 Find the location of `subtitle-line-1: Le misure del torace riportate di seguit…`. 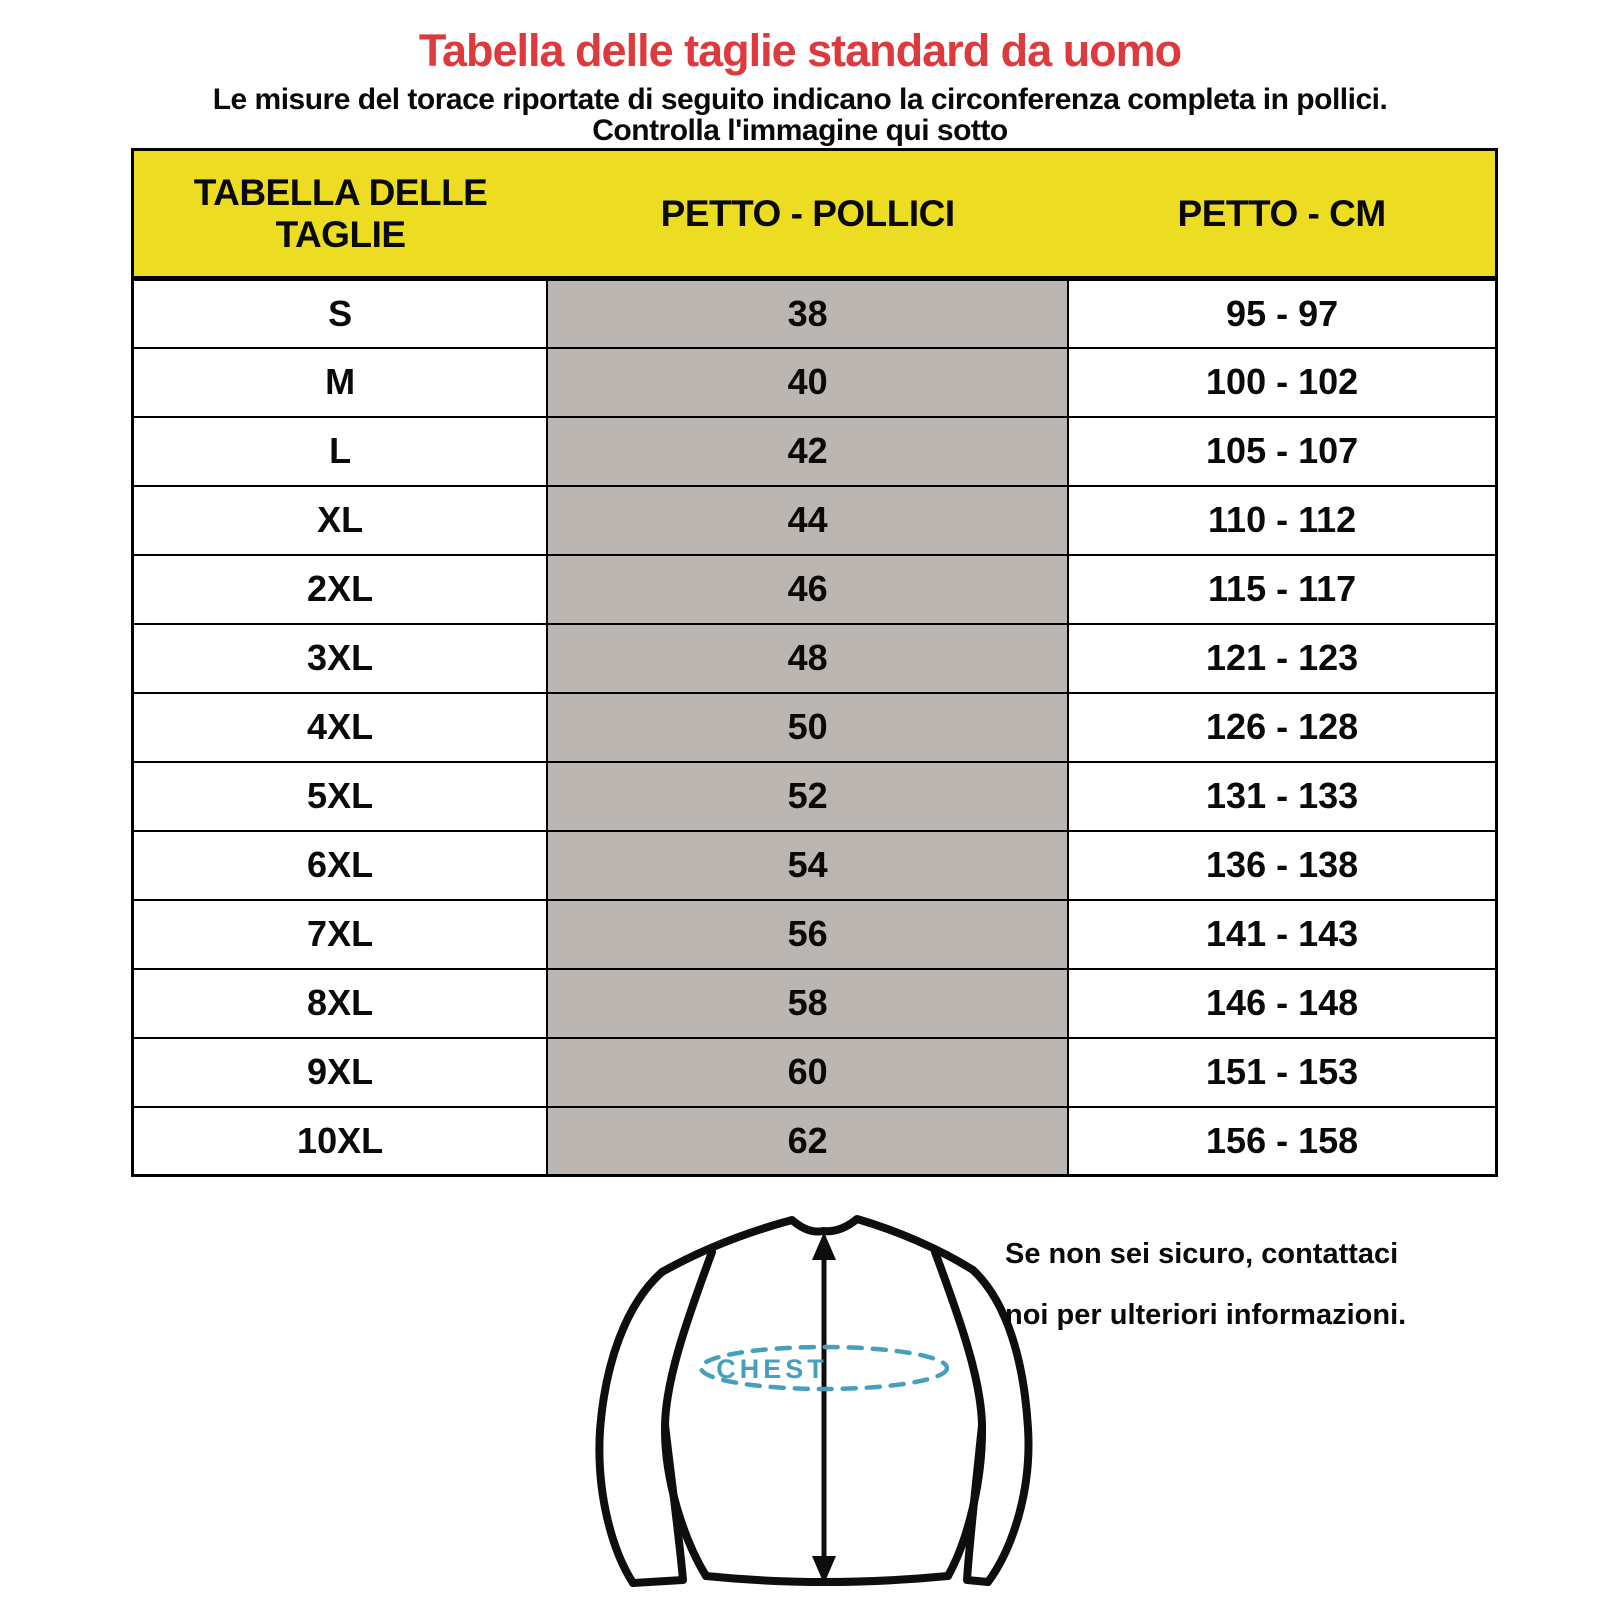

subtitle-line-1: Le misure del torace riportate di seguit… is located at coordinates (800, 99).